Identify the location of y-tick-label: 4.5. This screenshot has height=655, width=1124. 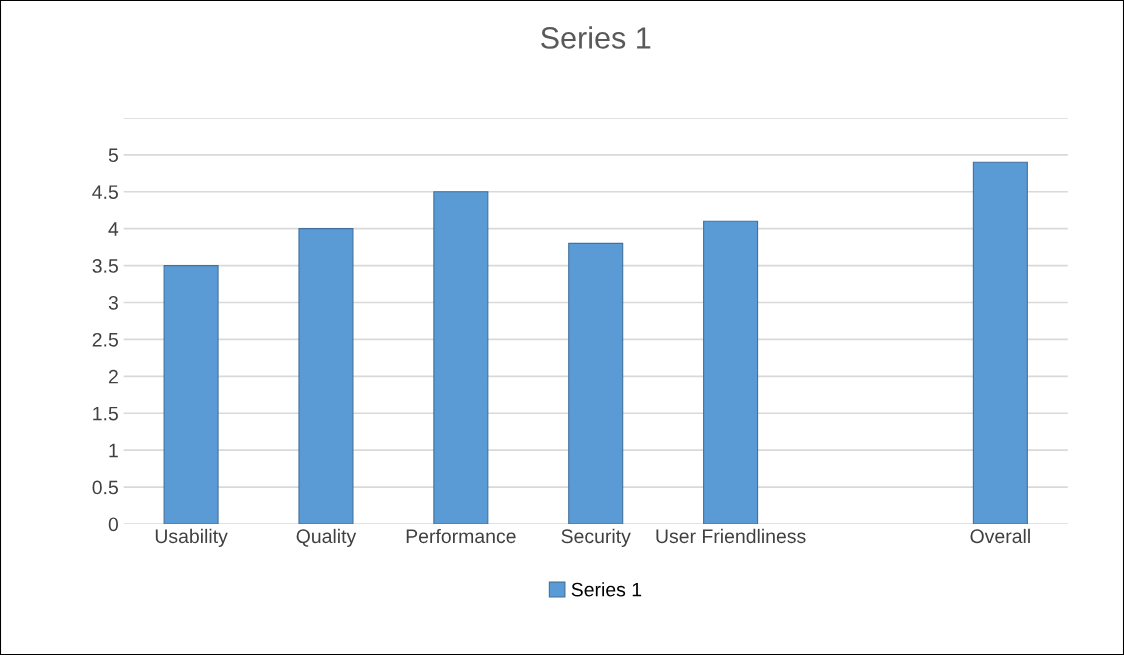
(105, 192).